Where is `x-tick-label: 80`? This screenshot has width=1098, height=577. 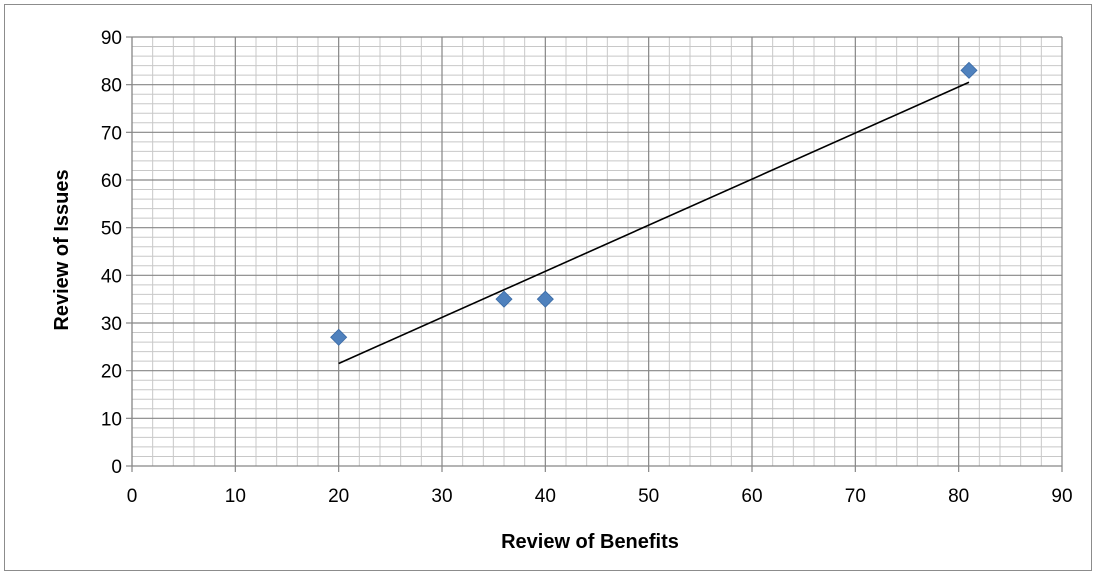 x-tick-label: 80 is located at coordinates (958, 496).